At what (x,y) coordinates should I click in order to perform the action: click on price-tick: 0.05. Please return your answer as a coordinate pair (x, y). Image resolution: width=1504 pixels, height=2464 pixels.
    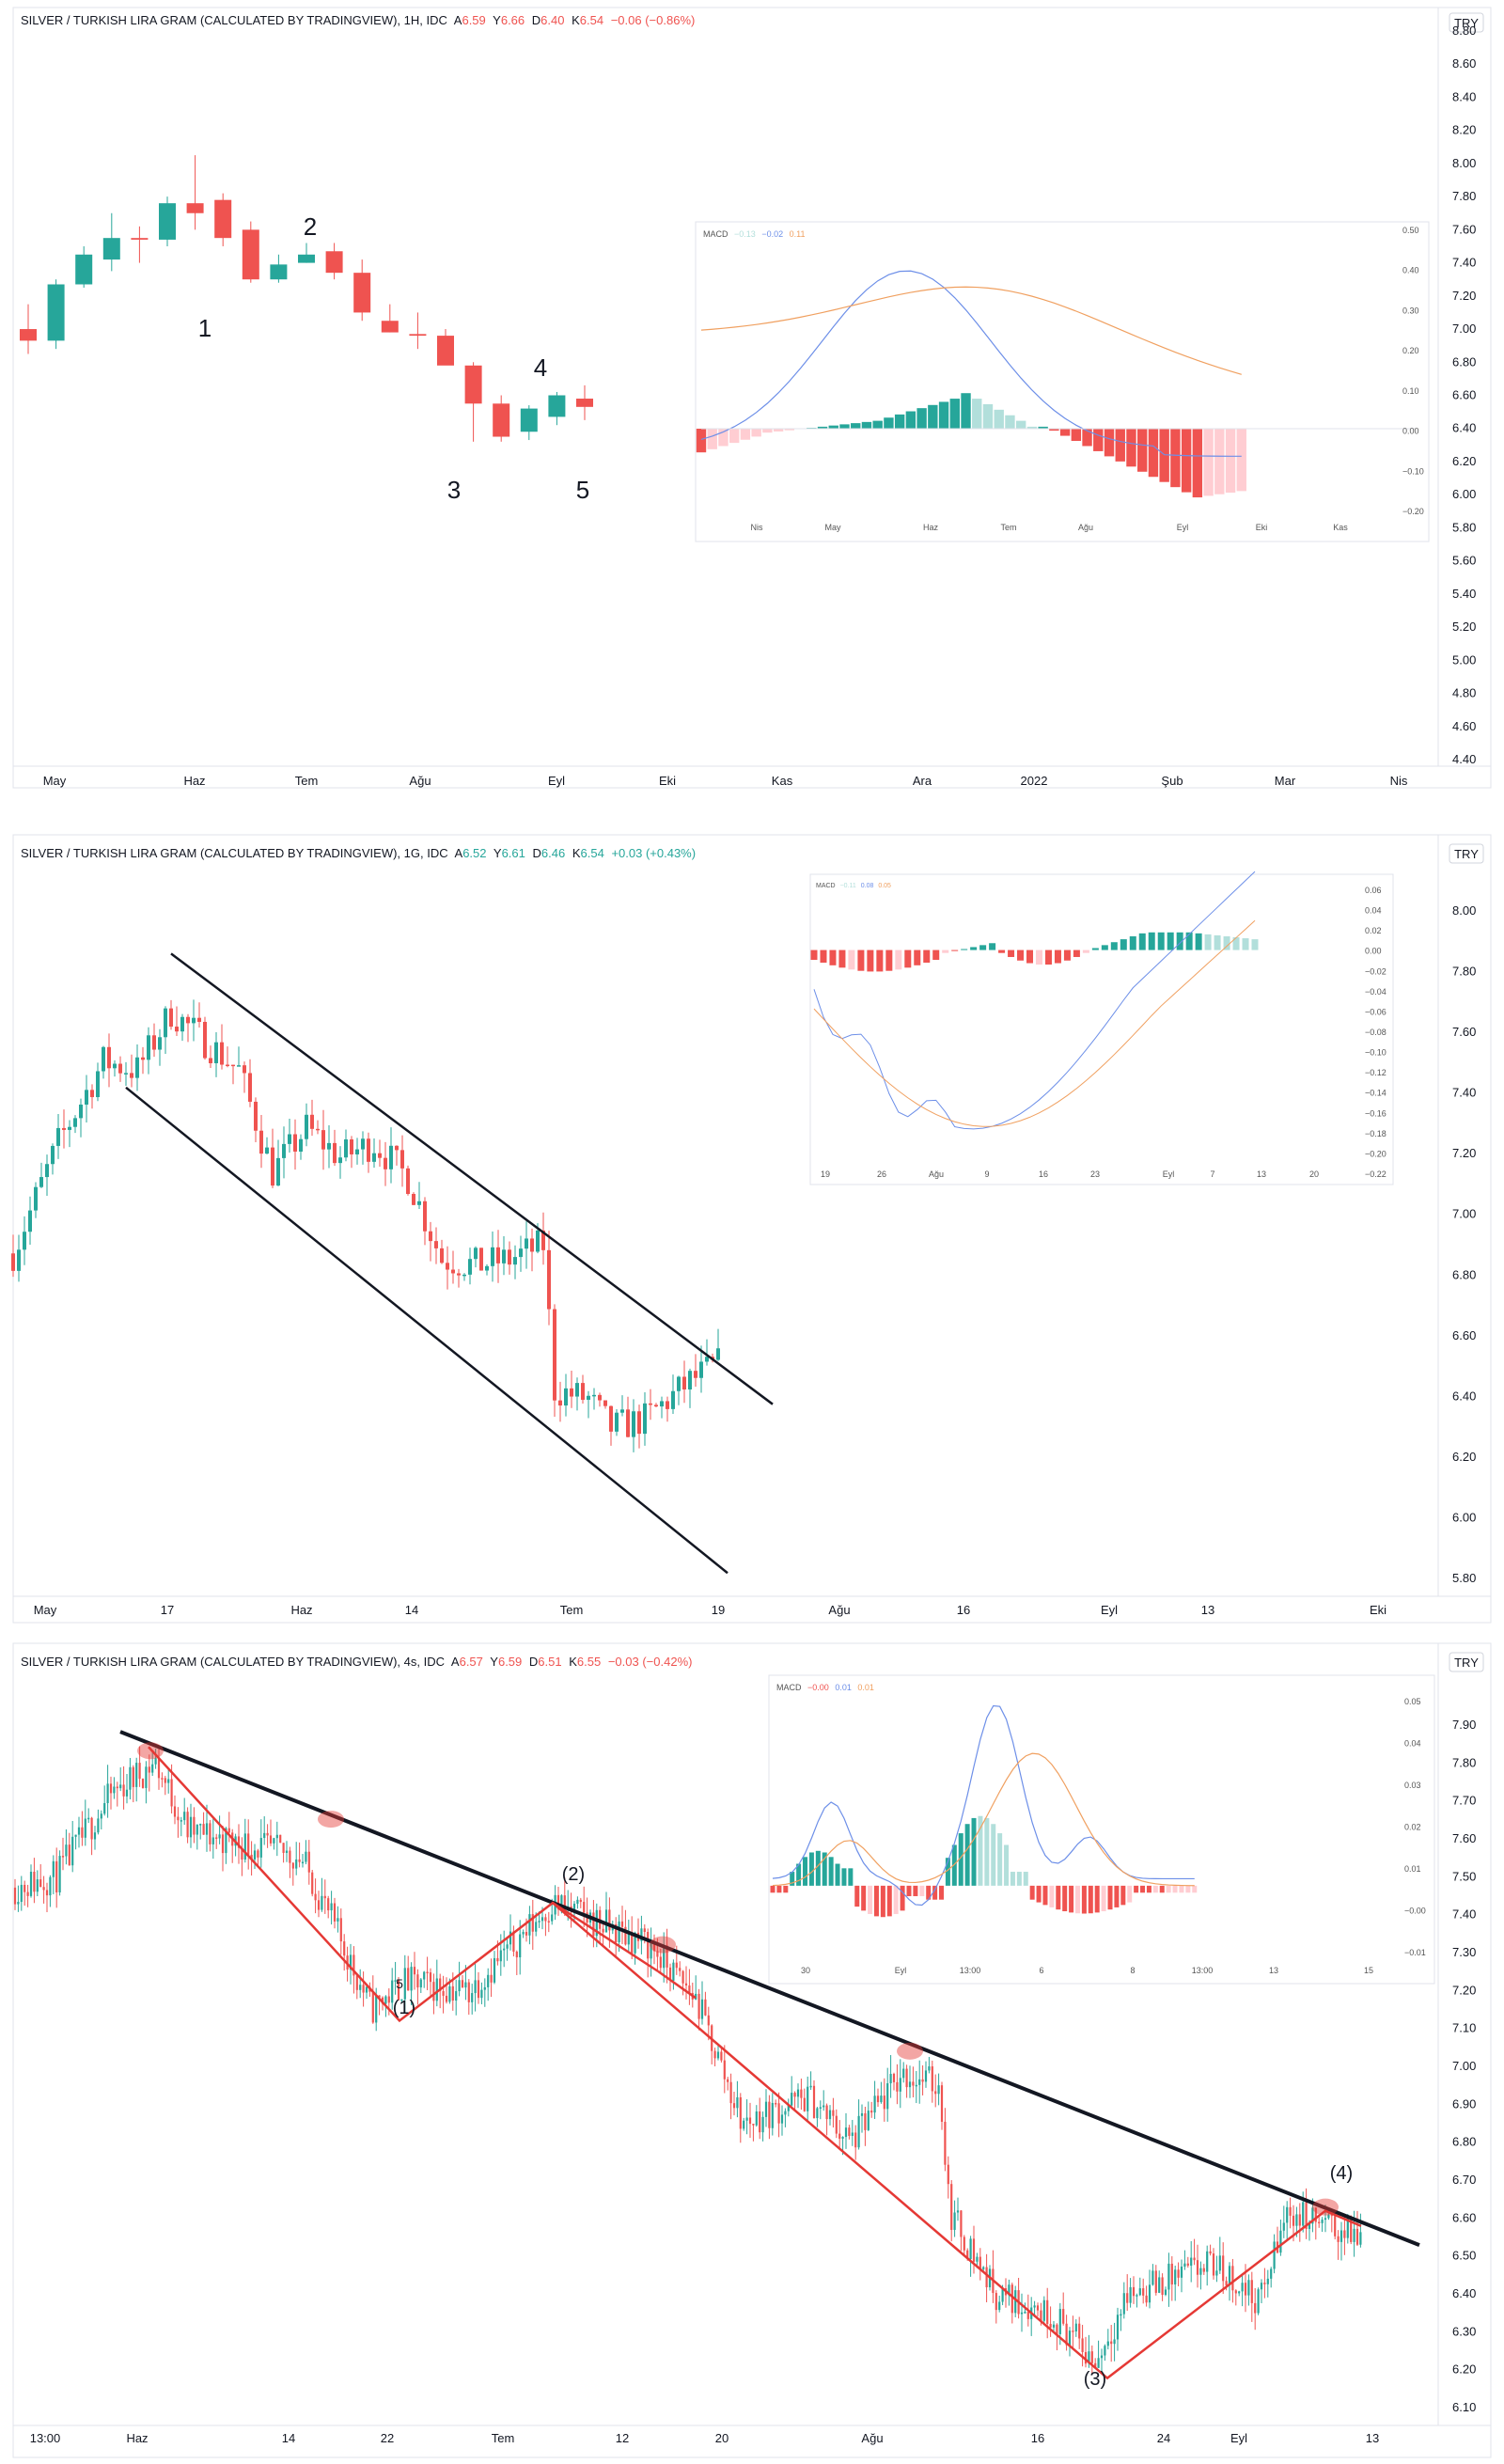
    Looking at the image, I should click on (1412, 1702).